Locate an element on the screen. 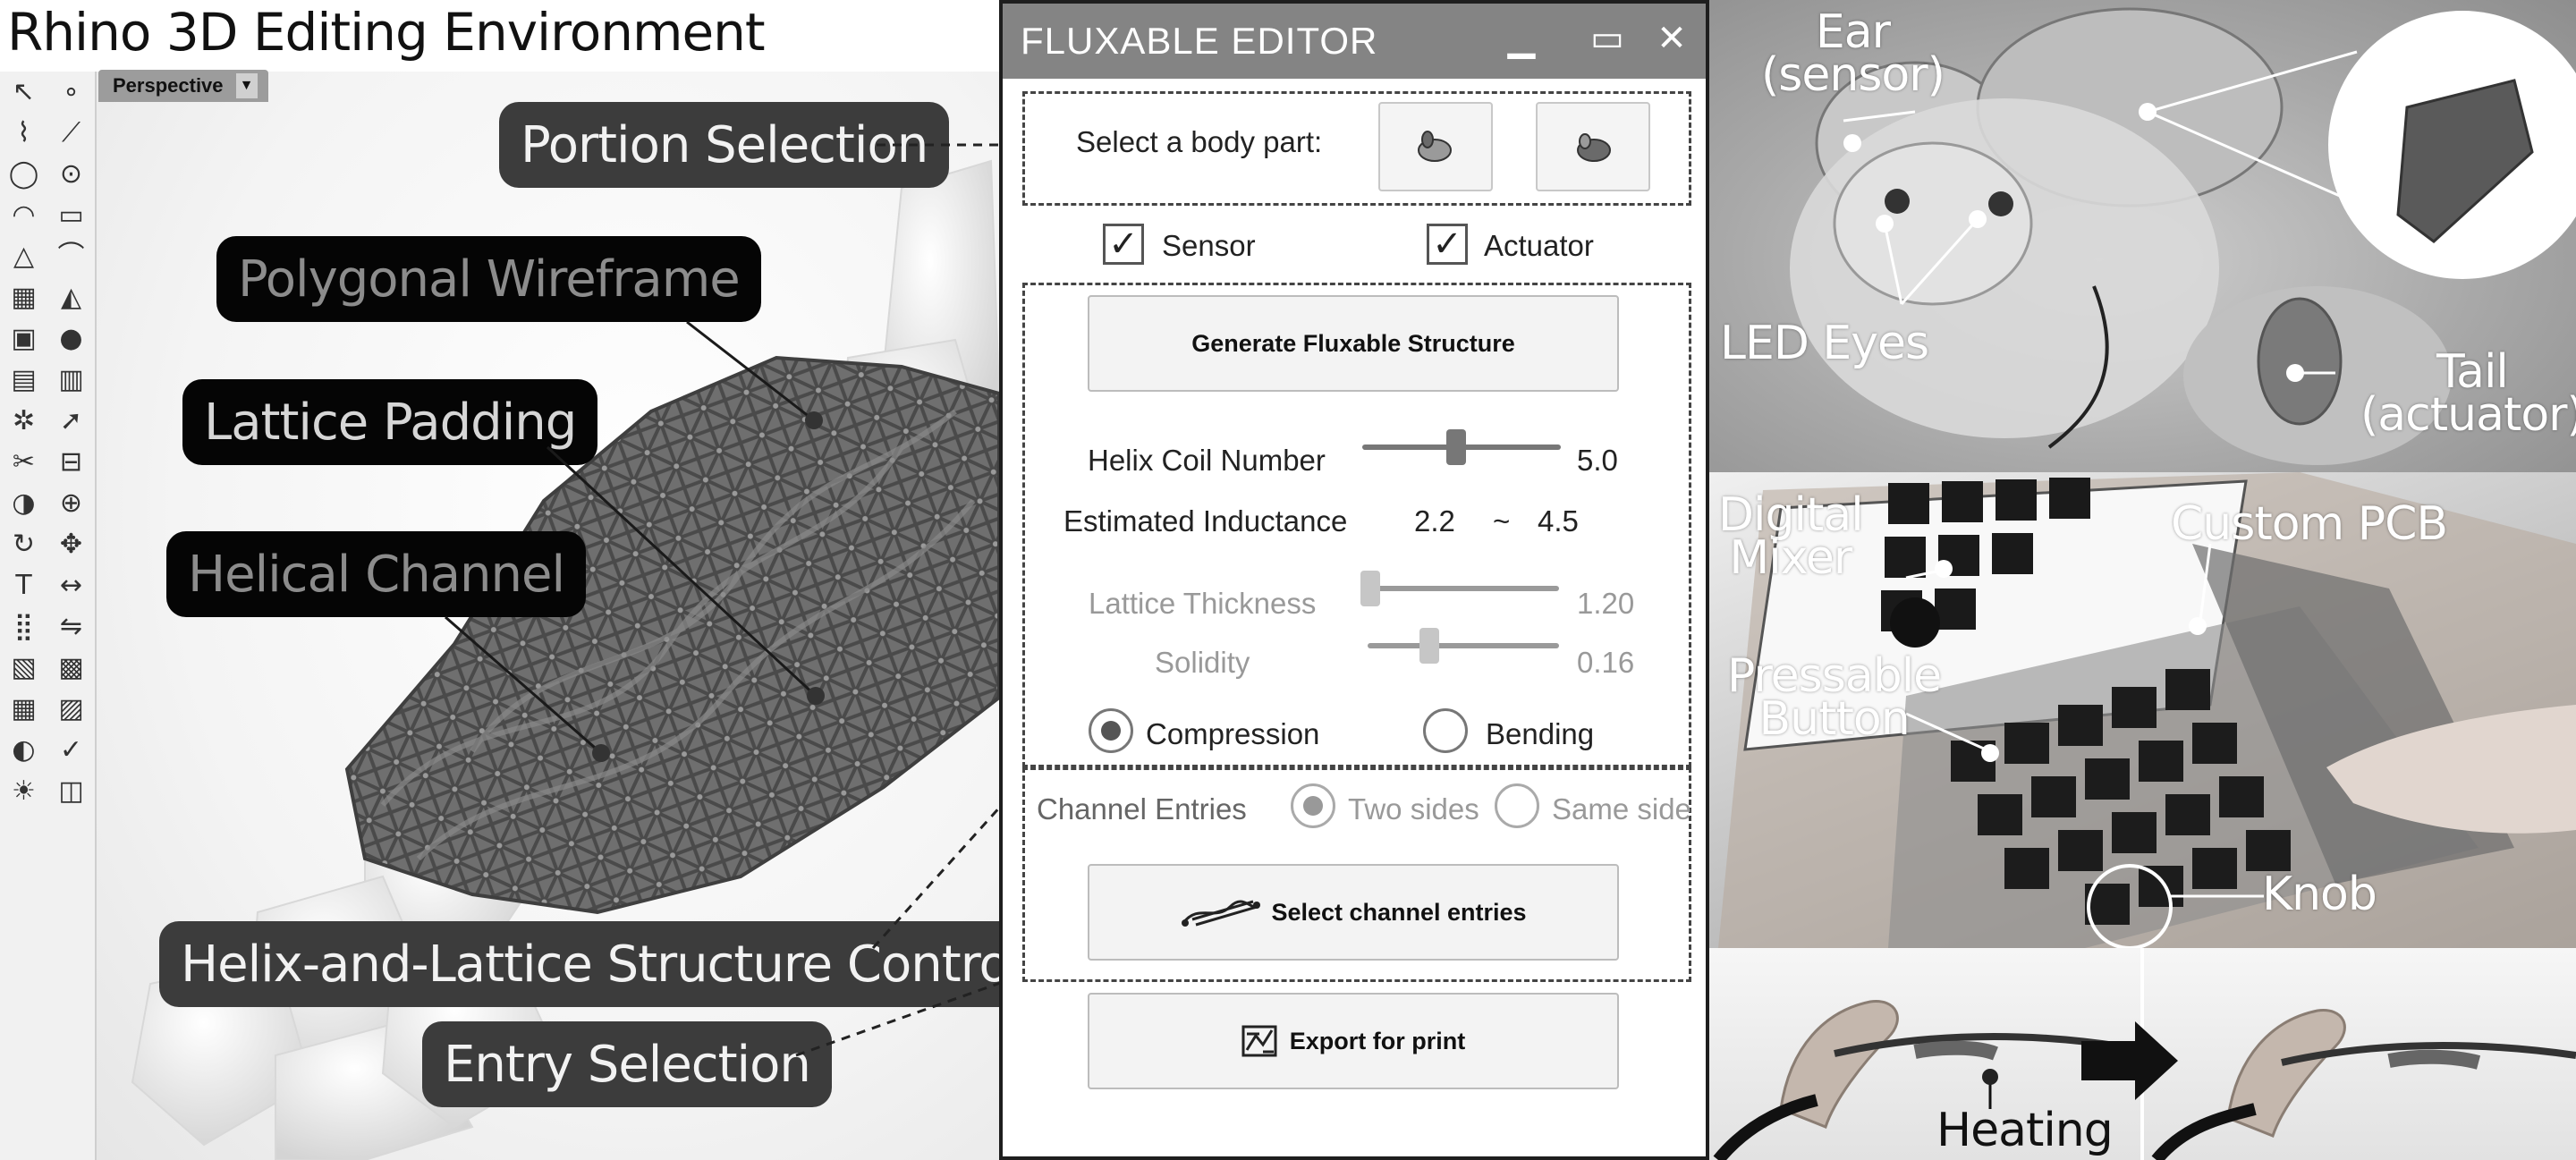 This screenshot has height=1160, width=2576. toolbar-row: T ↔ is located at coordinates (47, 585).